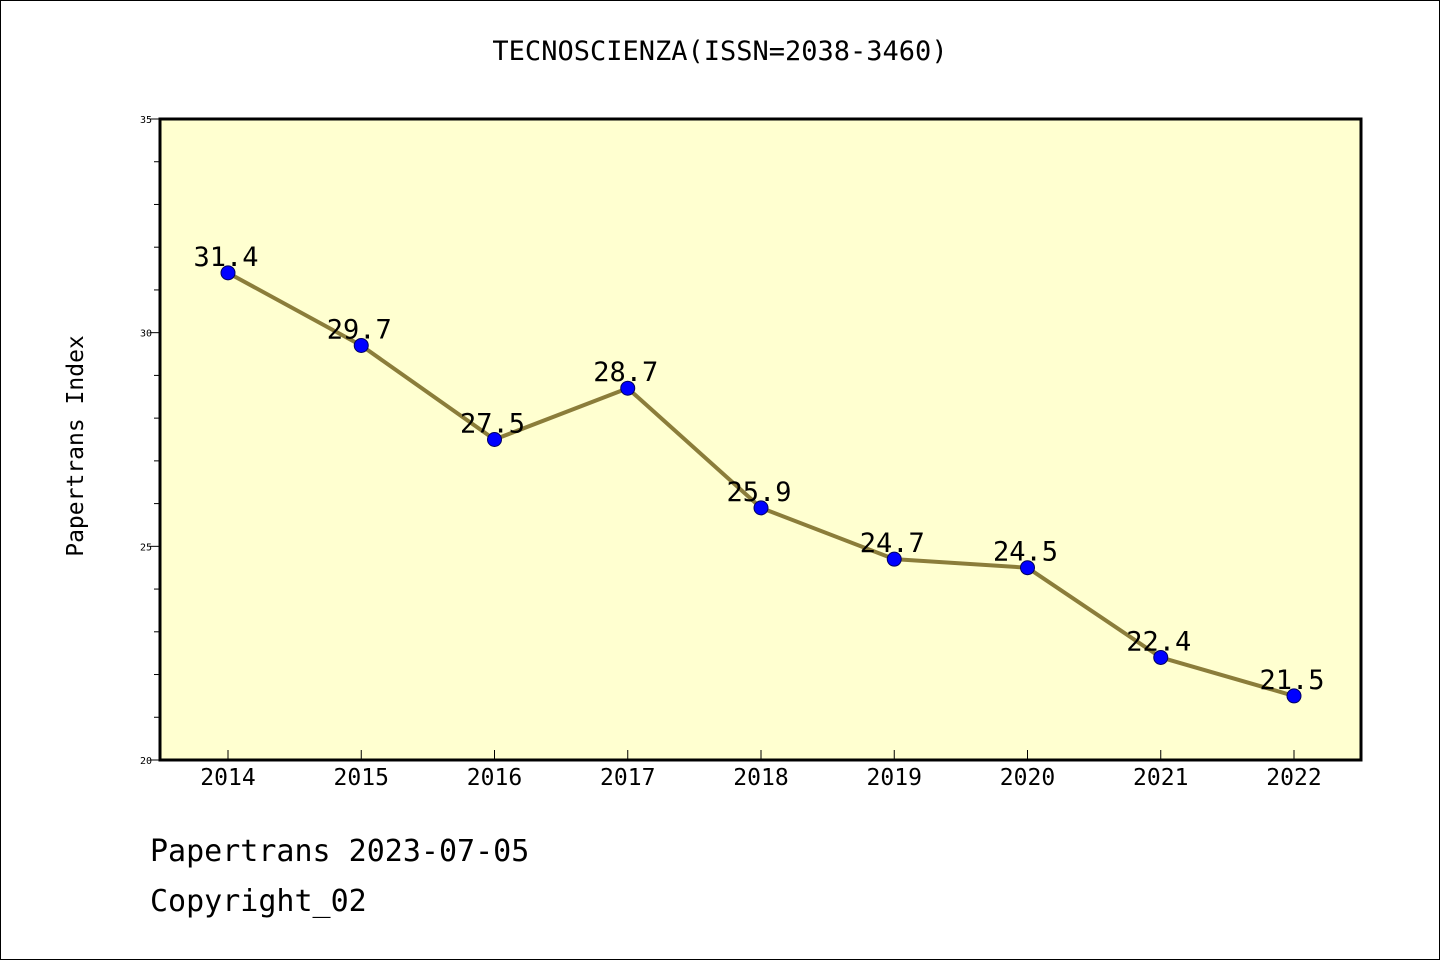 This screenshot has height=960, width=1440. I want to click on y-tick-label: 25, so click(146, 547).